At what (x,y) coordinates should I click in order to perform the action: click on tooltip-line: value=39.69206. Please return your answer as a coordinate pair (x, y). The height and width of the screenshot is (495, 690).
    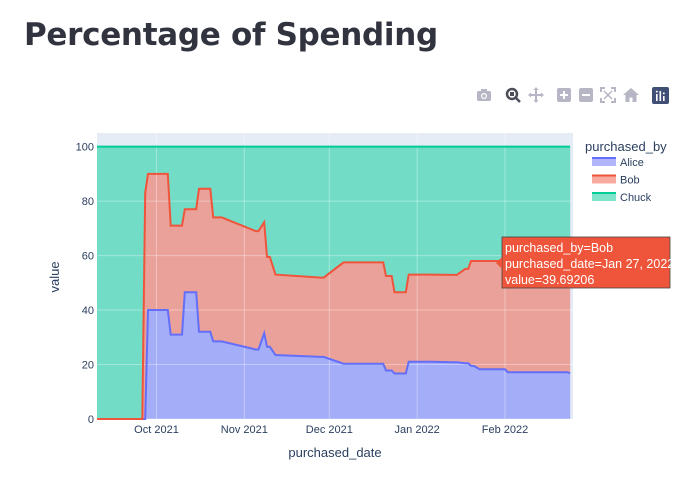
    Looking at the image, I should click on (549, 280).